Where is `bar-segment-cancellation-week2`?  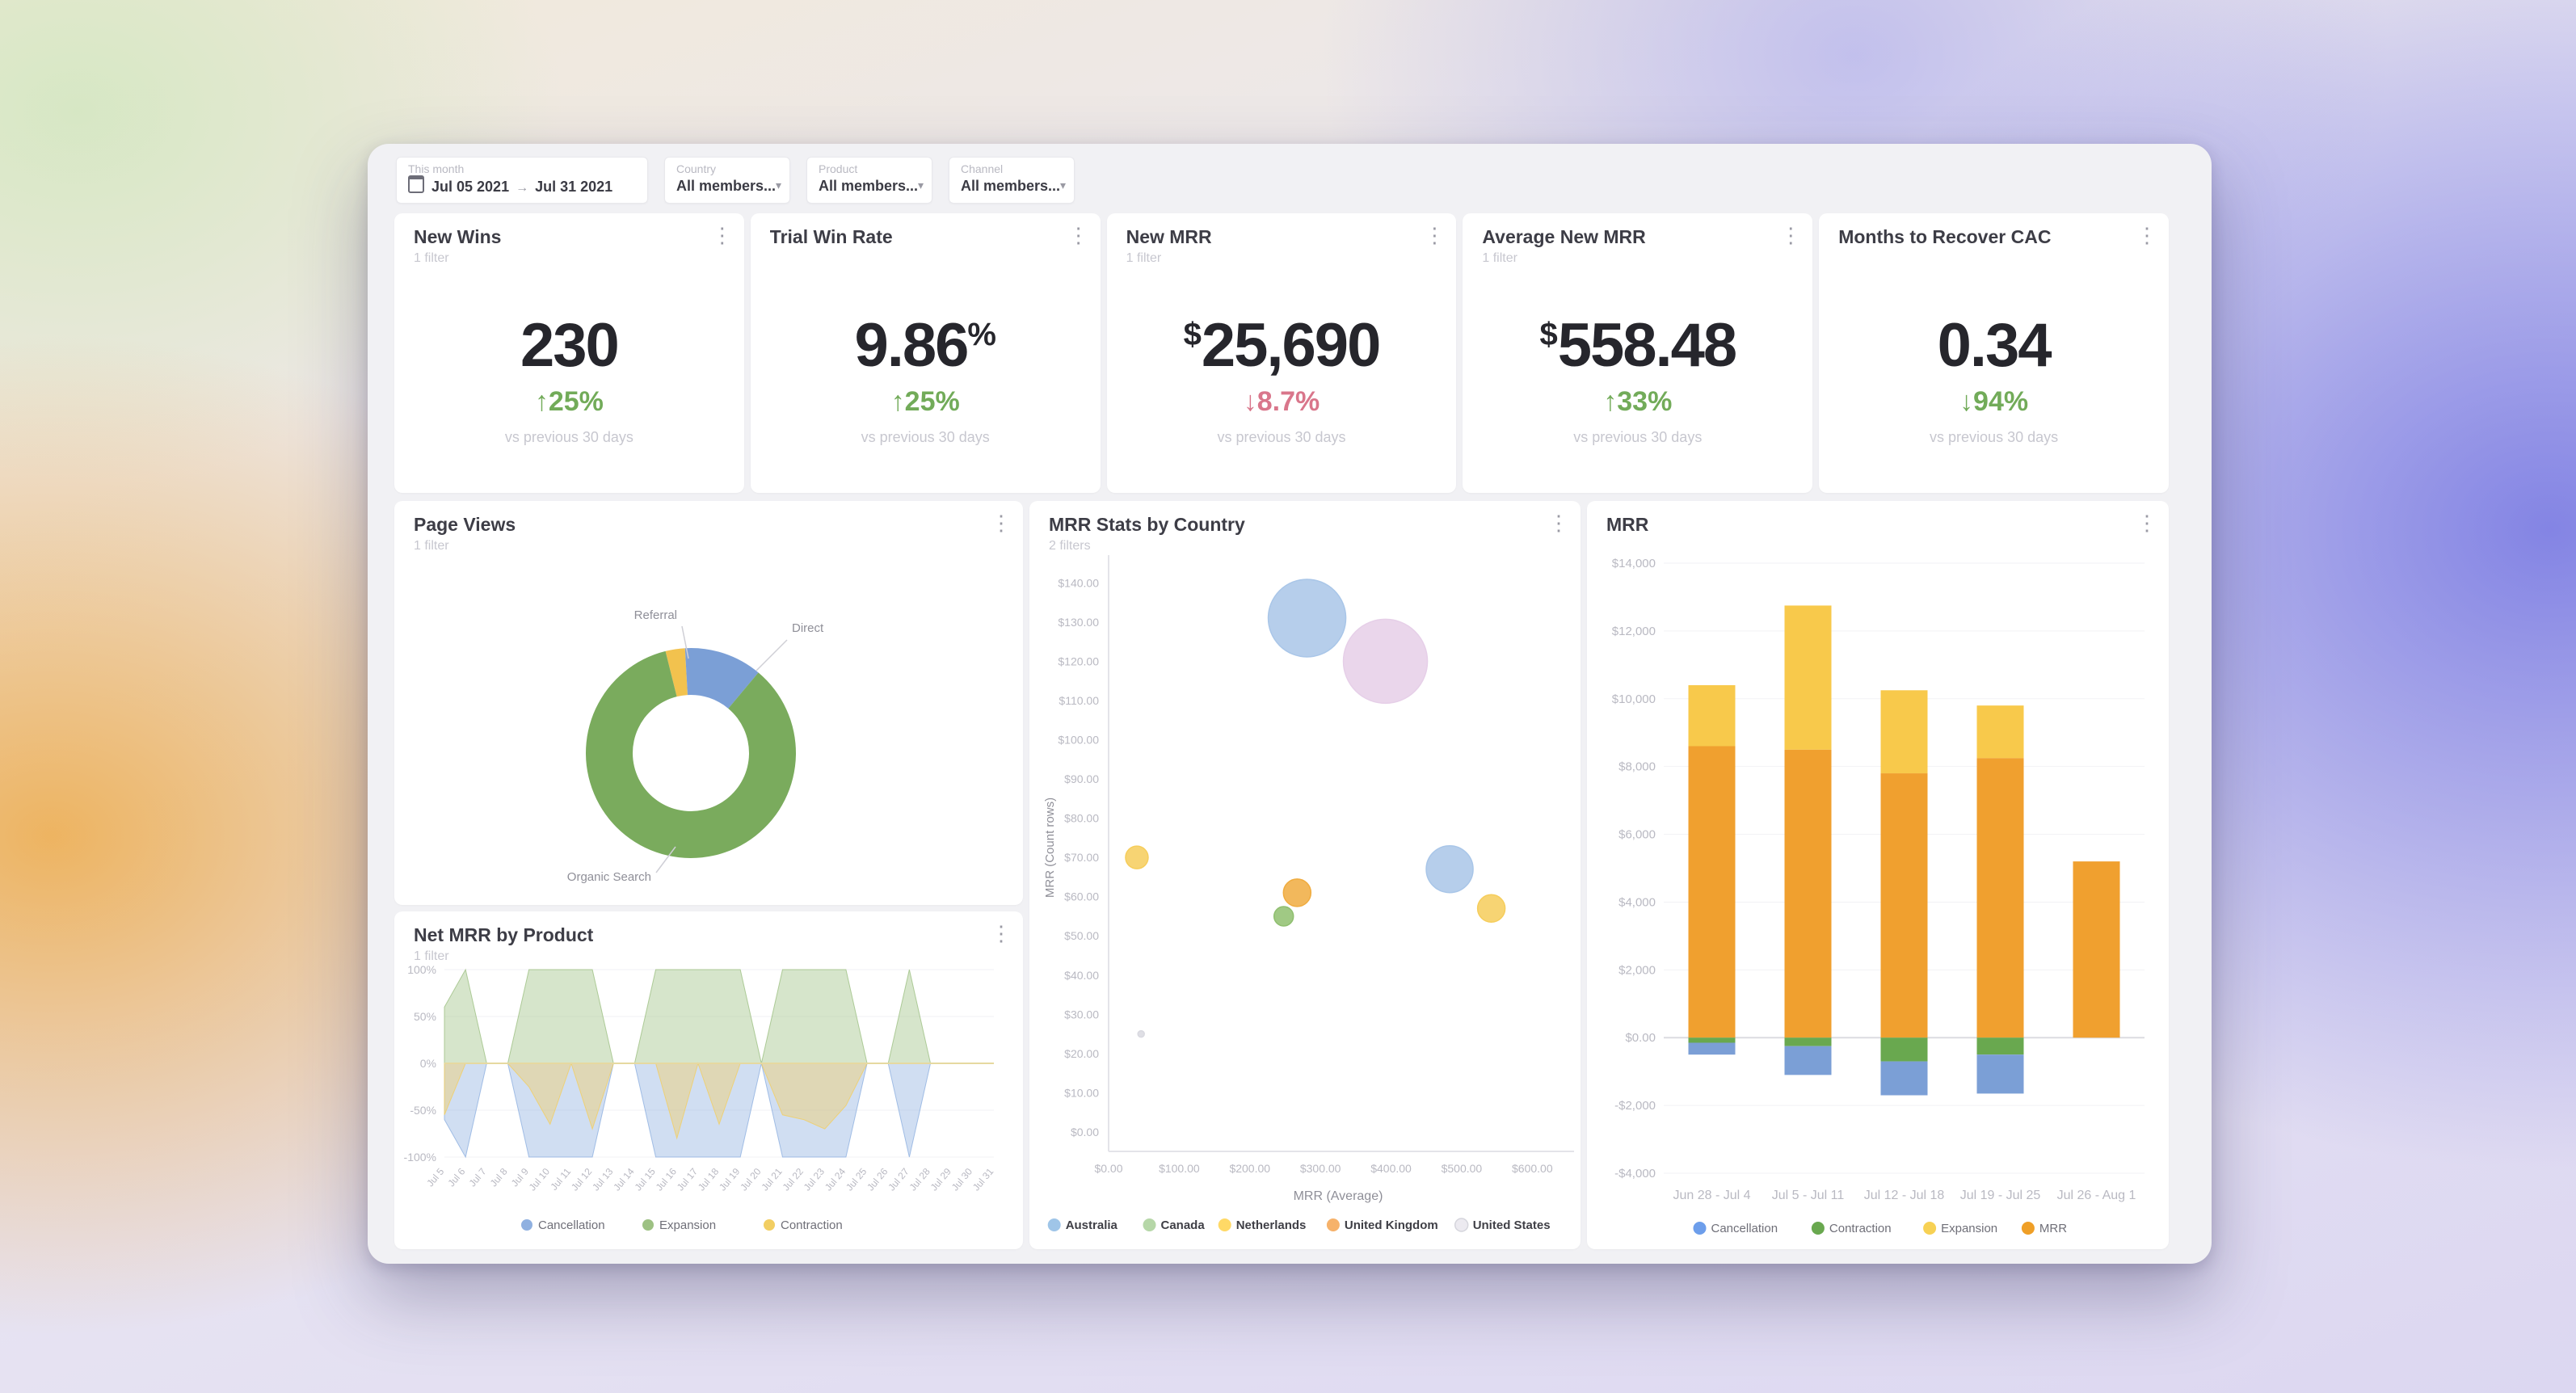 bar-segment-cancellation-week2 is located at coordinates (1808, 1060).